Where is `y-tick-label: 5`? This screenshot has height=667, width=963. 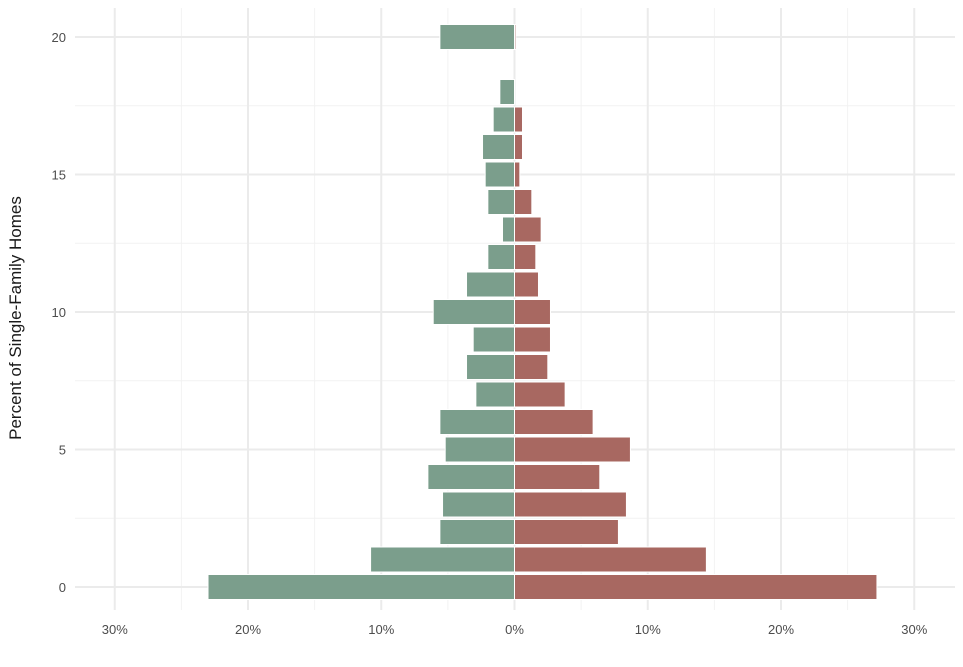
y-tick-label: 5 is located at coordinates (62, 450).